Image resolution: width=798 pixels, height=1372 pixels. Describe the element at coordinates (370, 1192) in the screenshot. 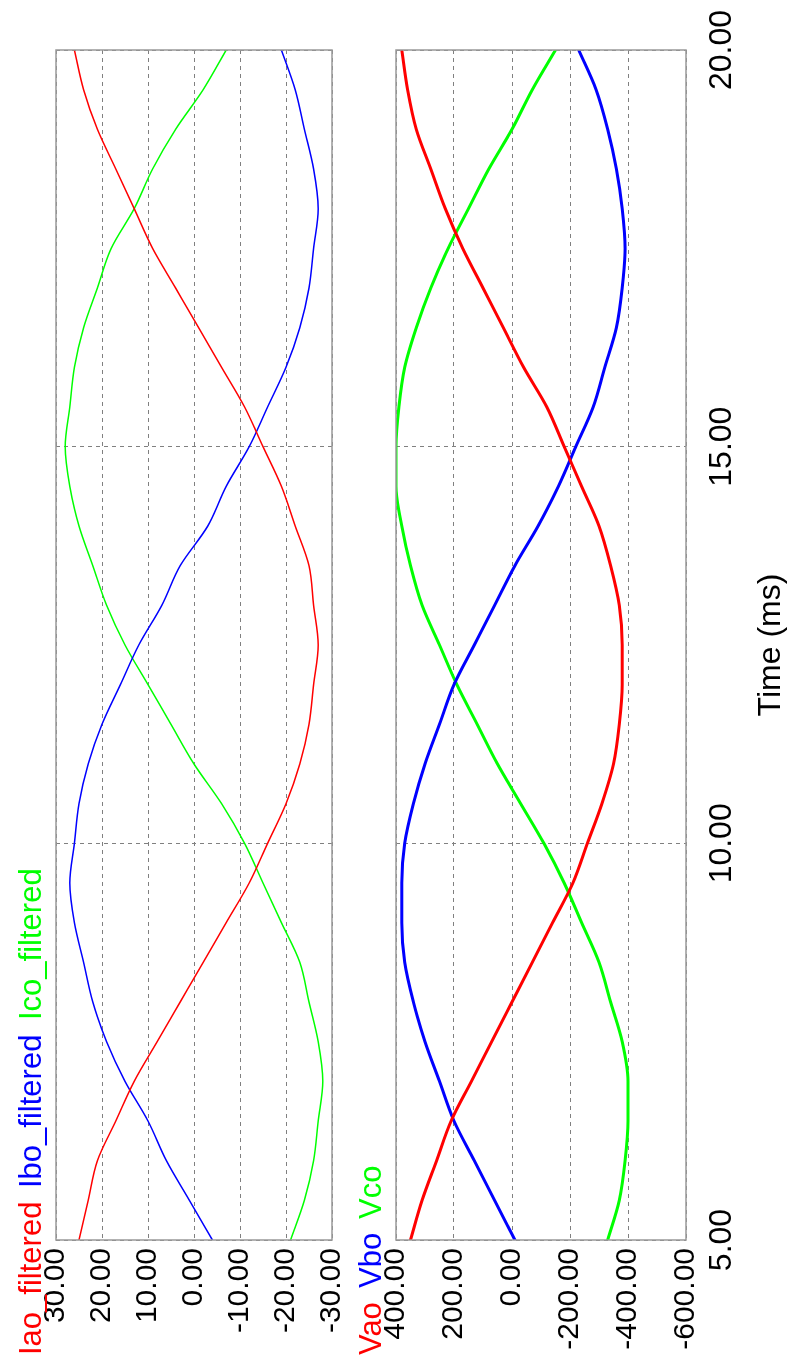

I see `text: Vco` at that location.